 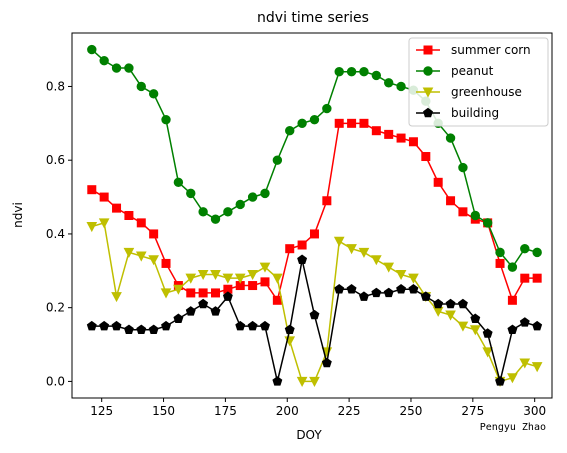 What do you see at coordinates (225, 411) in the screenshot?
I see `x-tick-label: 175` at bounding box center [225, 411].